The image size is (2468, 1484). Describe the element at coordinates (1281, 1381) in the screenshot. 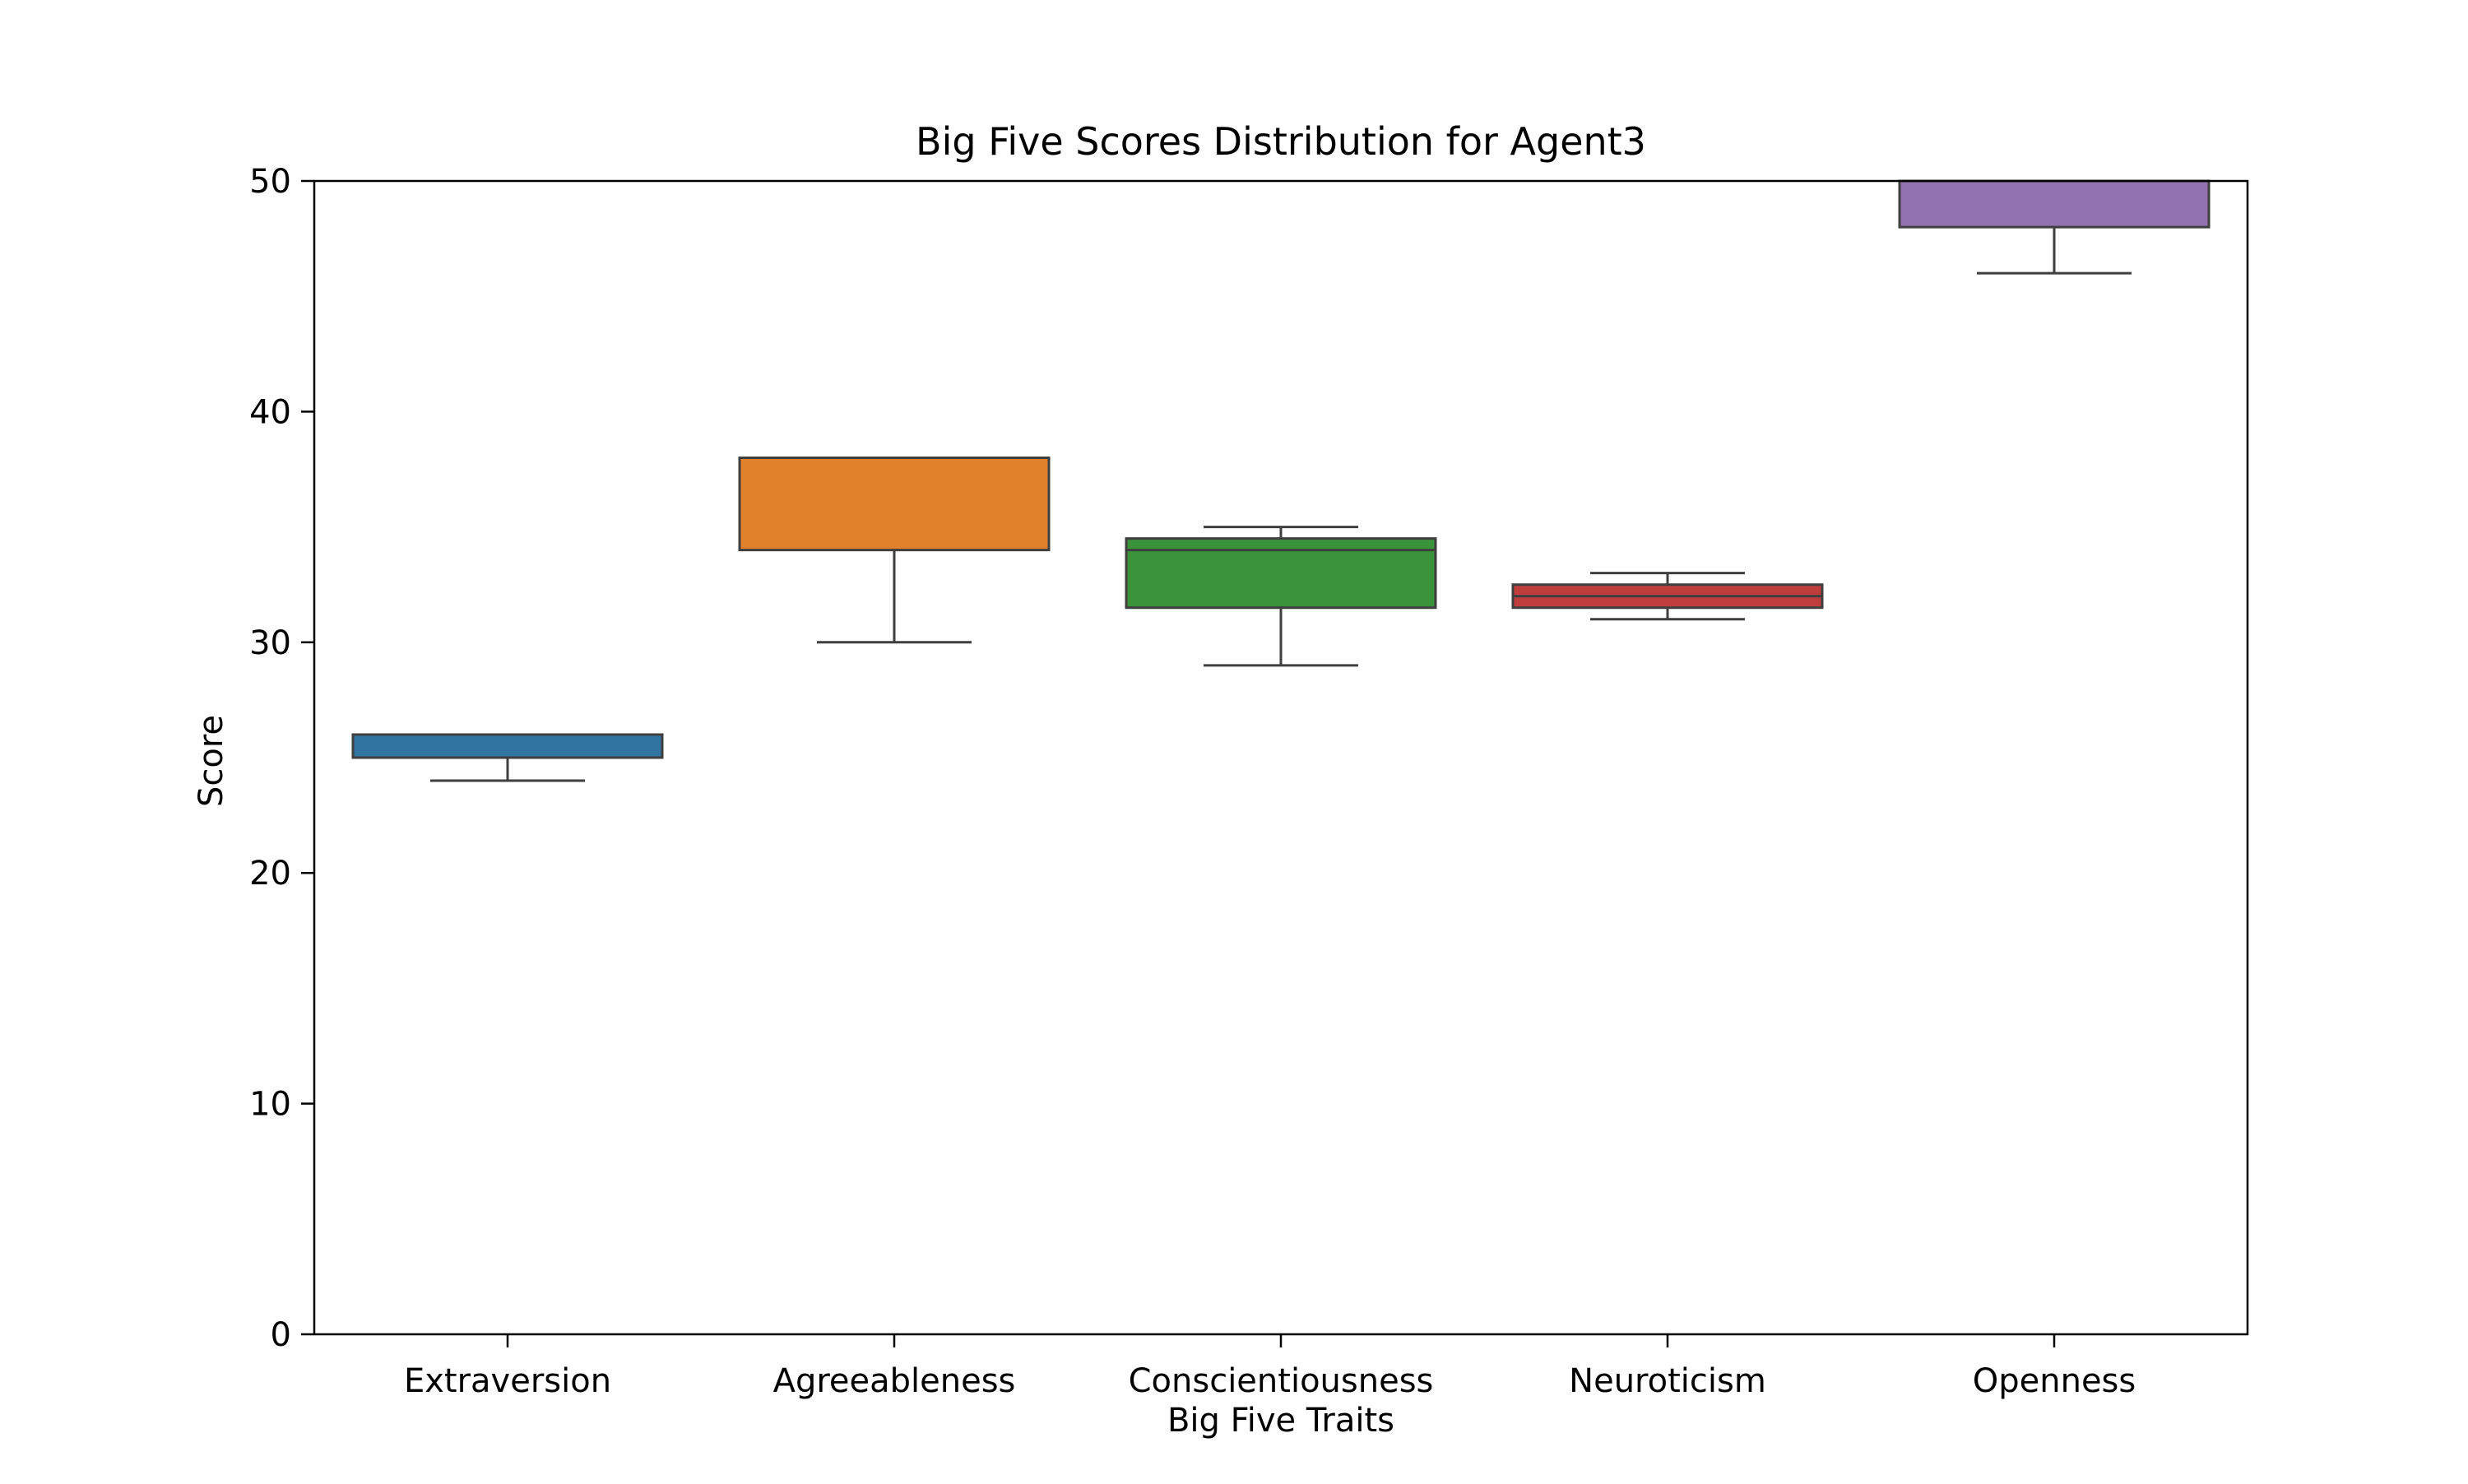

I see `x-tick-label: Conscientiousness` at that location.